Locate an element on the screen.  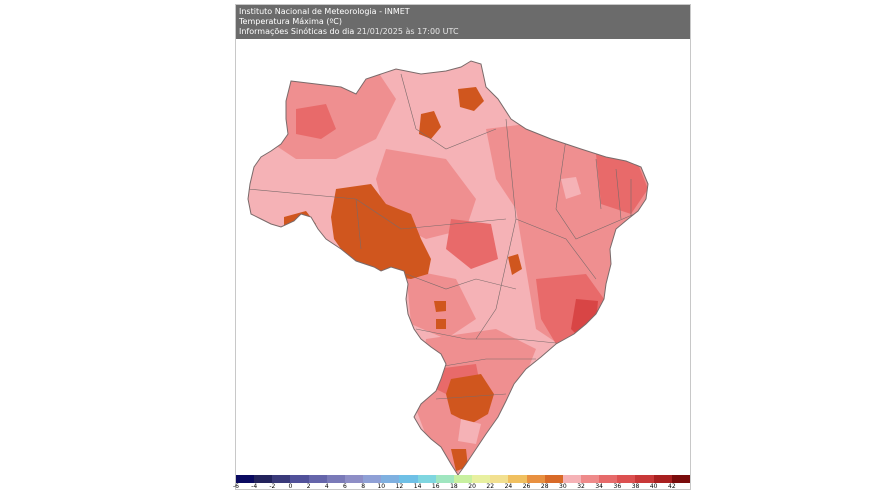
legend-label: 10 is located at coordinates (381, 486).